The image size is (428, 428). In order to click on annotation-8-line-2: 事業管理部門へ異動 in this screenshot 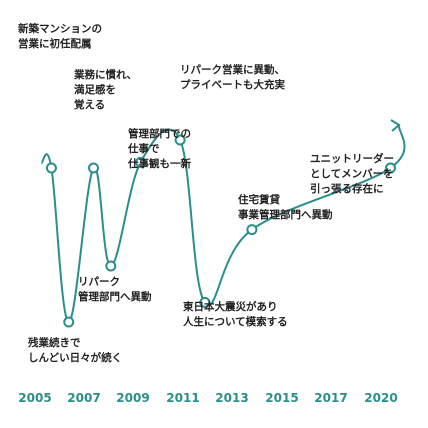, I will do `click(285, 214)`.